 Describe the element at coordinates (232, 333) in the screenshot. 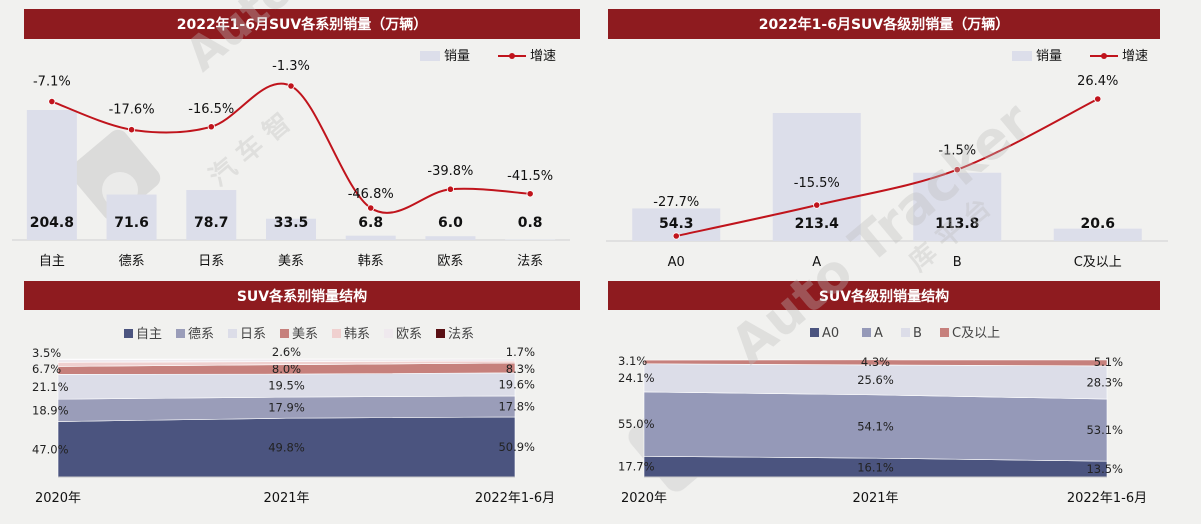

I see `legend-swatch-日系` at that location.